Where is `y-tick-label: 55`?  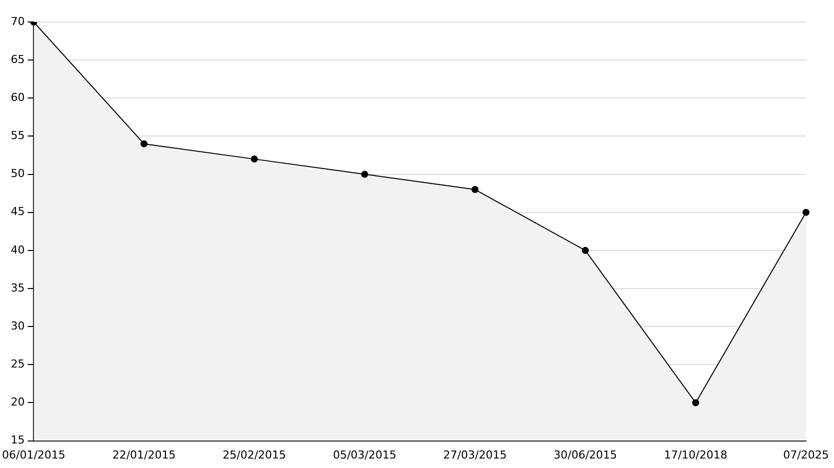 y-tick-label: 55 is located at coordinates (17, 135).